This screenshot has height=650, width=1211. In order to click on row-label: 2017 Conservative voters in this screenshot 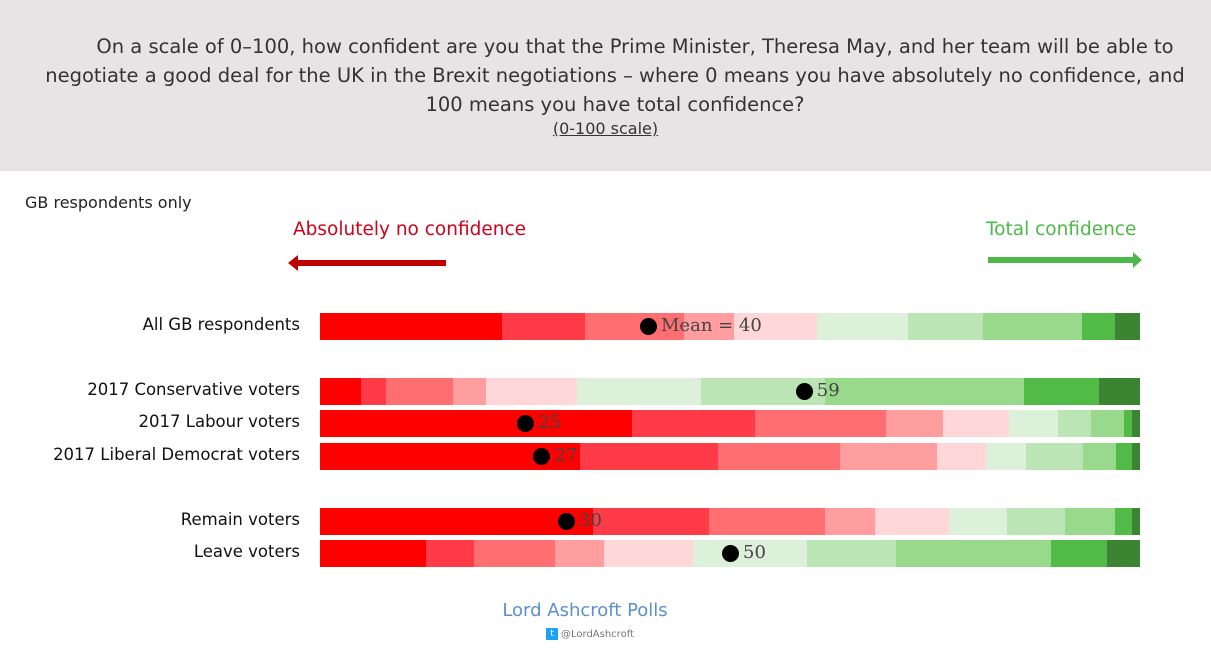, I will do `click(193, 389)`.